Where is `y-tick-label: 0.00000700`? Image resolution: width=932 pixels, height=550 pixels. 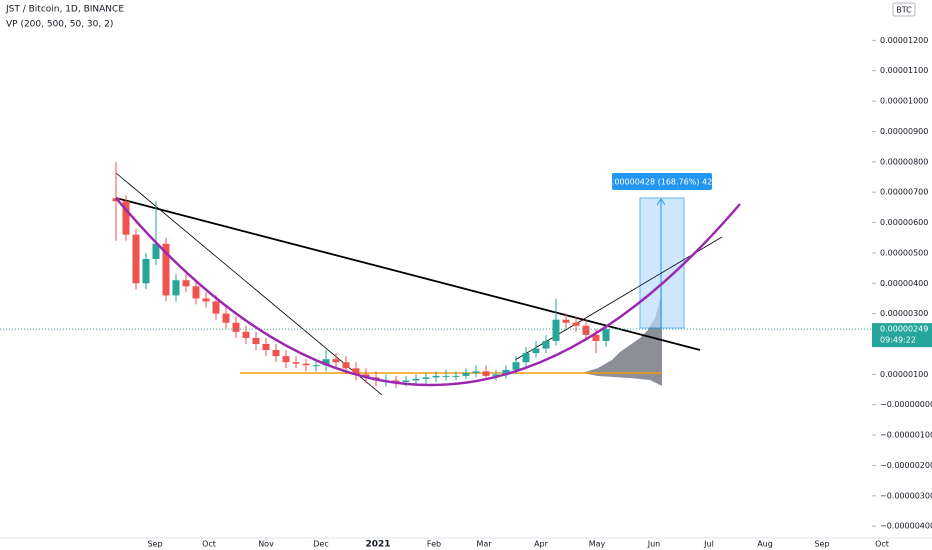 y-tick-label: 0.00000700 is located at coordinates (904, 192).